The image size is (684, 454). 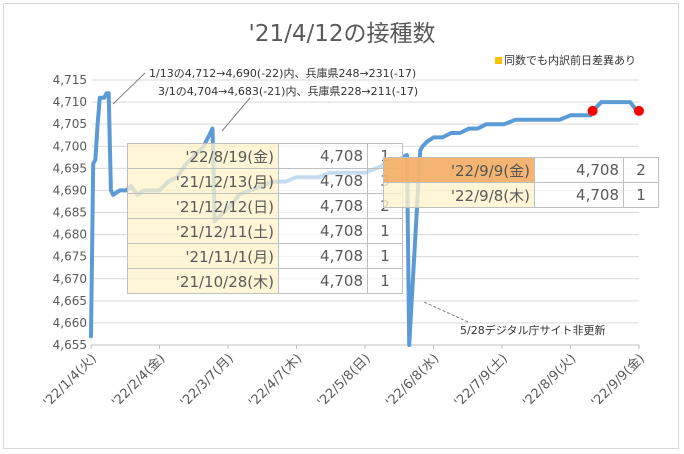 I want to click on x-tick-label: '22/3/7(月), so click(x=207, y=380).